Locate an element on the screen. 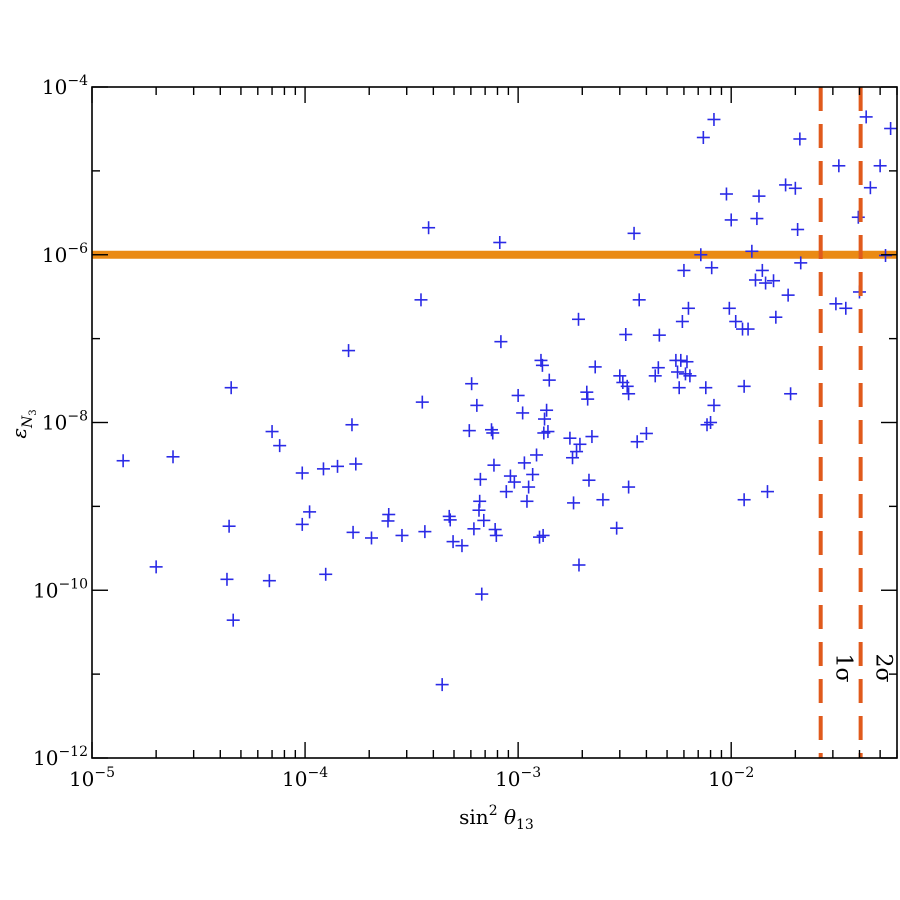 Image resolution: width=900 pixels, height=900 pixels. x-tick-label: 10⁻³ is located at coordinates (518, 778).